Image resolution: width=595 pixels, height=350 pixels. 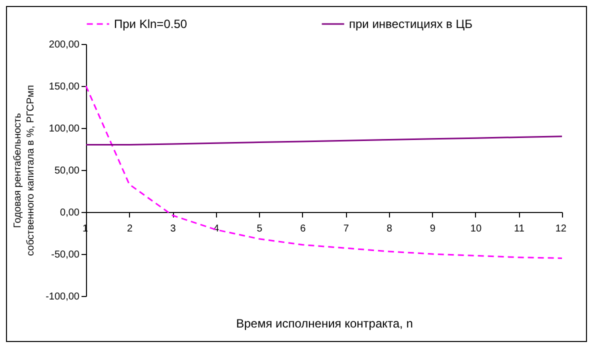 I want to click on x-axis-title: Время исполнения контракта, n, so click(x=324, y=323).